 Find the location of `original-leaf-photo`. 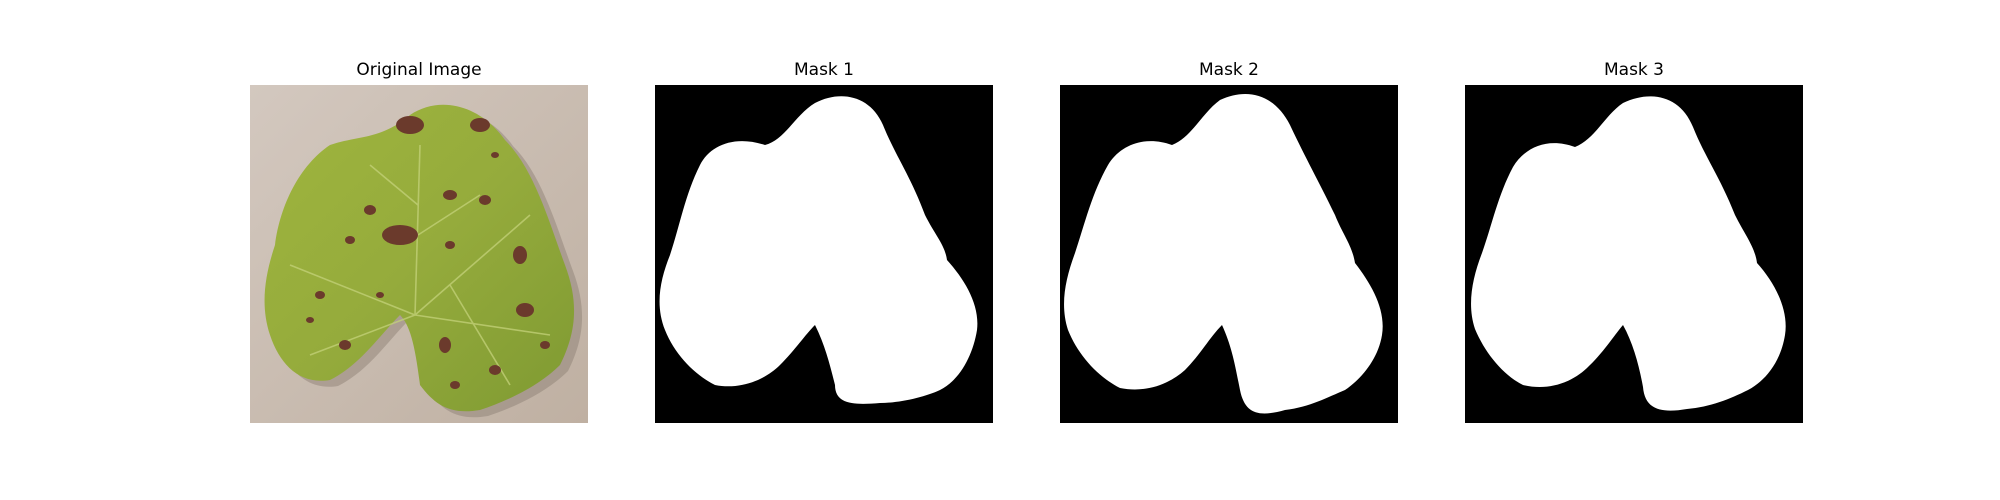

original-leaf-photo is located at coordinates (419, 254).